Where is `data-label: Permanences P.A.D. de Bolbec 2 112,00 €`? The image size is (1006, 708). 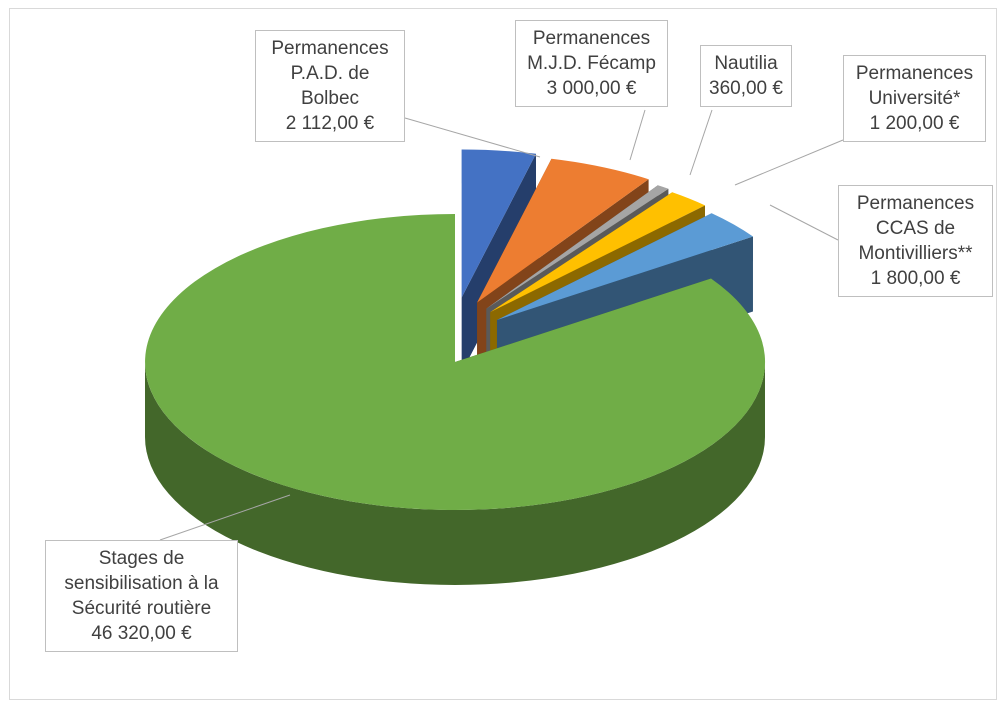
data-label: Permanences P.A.D. de Bolbec 2 112,00 € is located at coordinates (330, 86).